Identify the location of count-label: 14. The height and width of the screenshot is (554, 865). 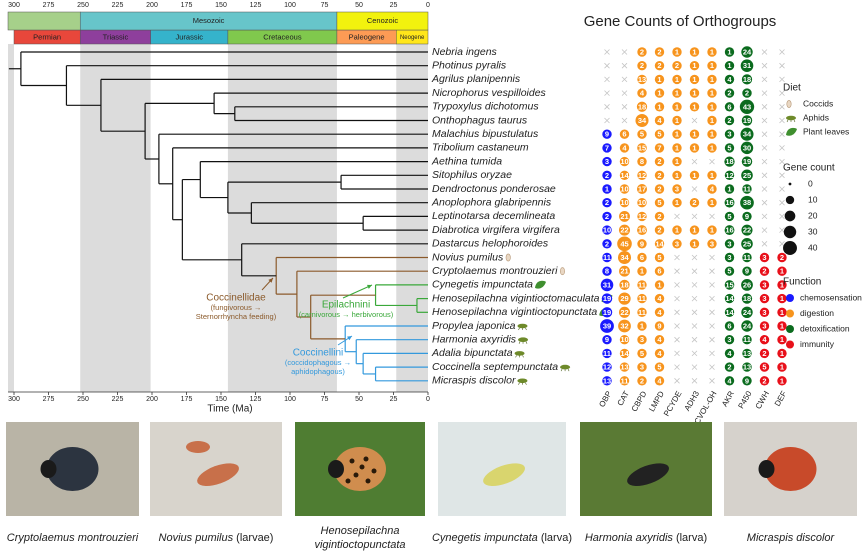
(729, 312).